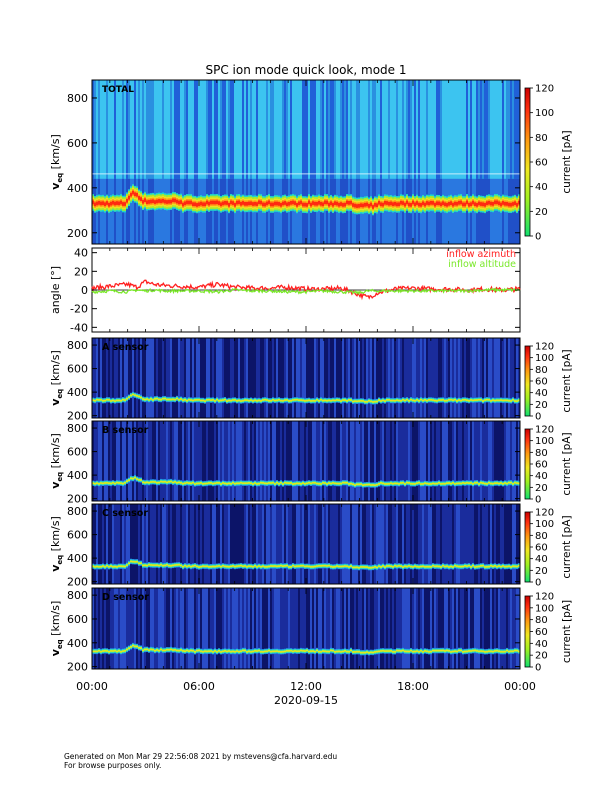  What do you see at coordinates (481, 254) in the screenshot?
I see `legend-entry: inflow azimuth` at bounding box center [481, 254].